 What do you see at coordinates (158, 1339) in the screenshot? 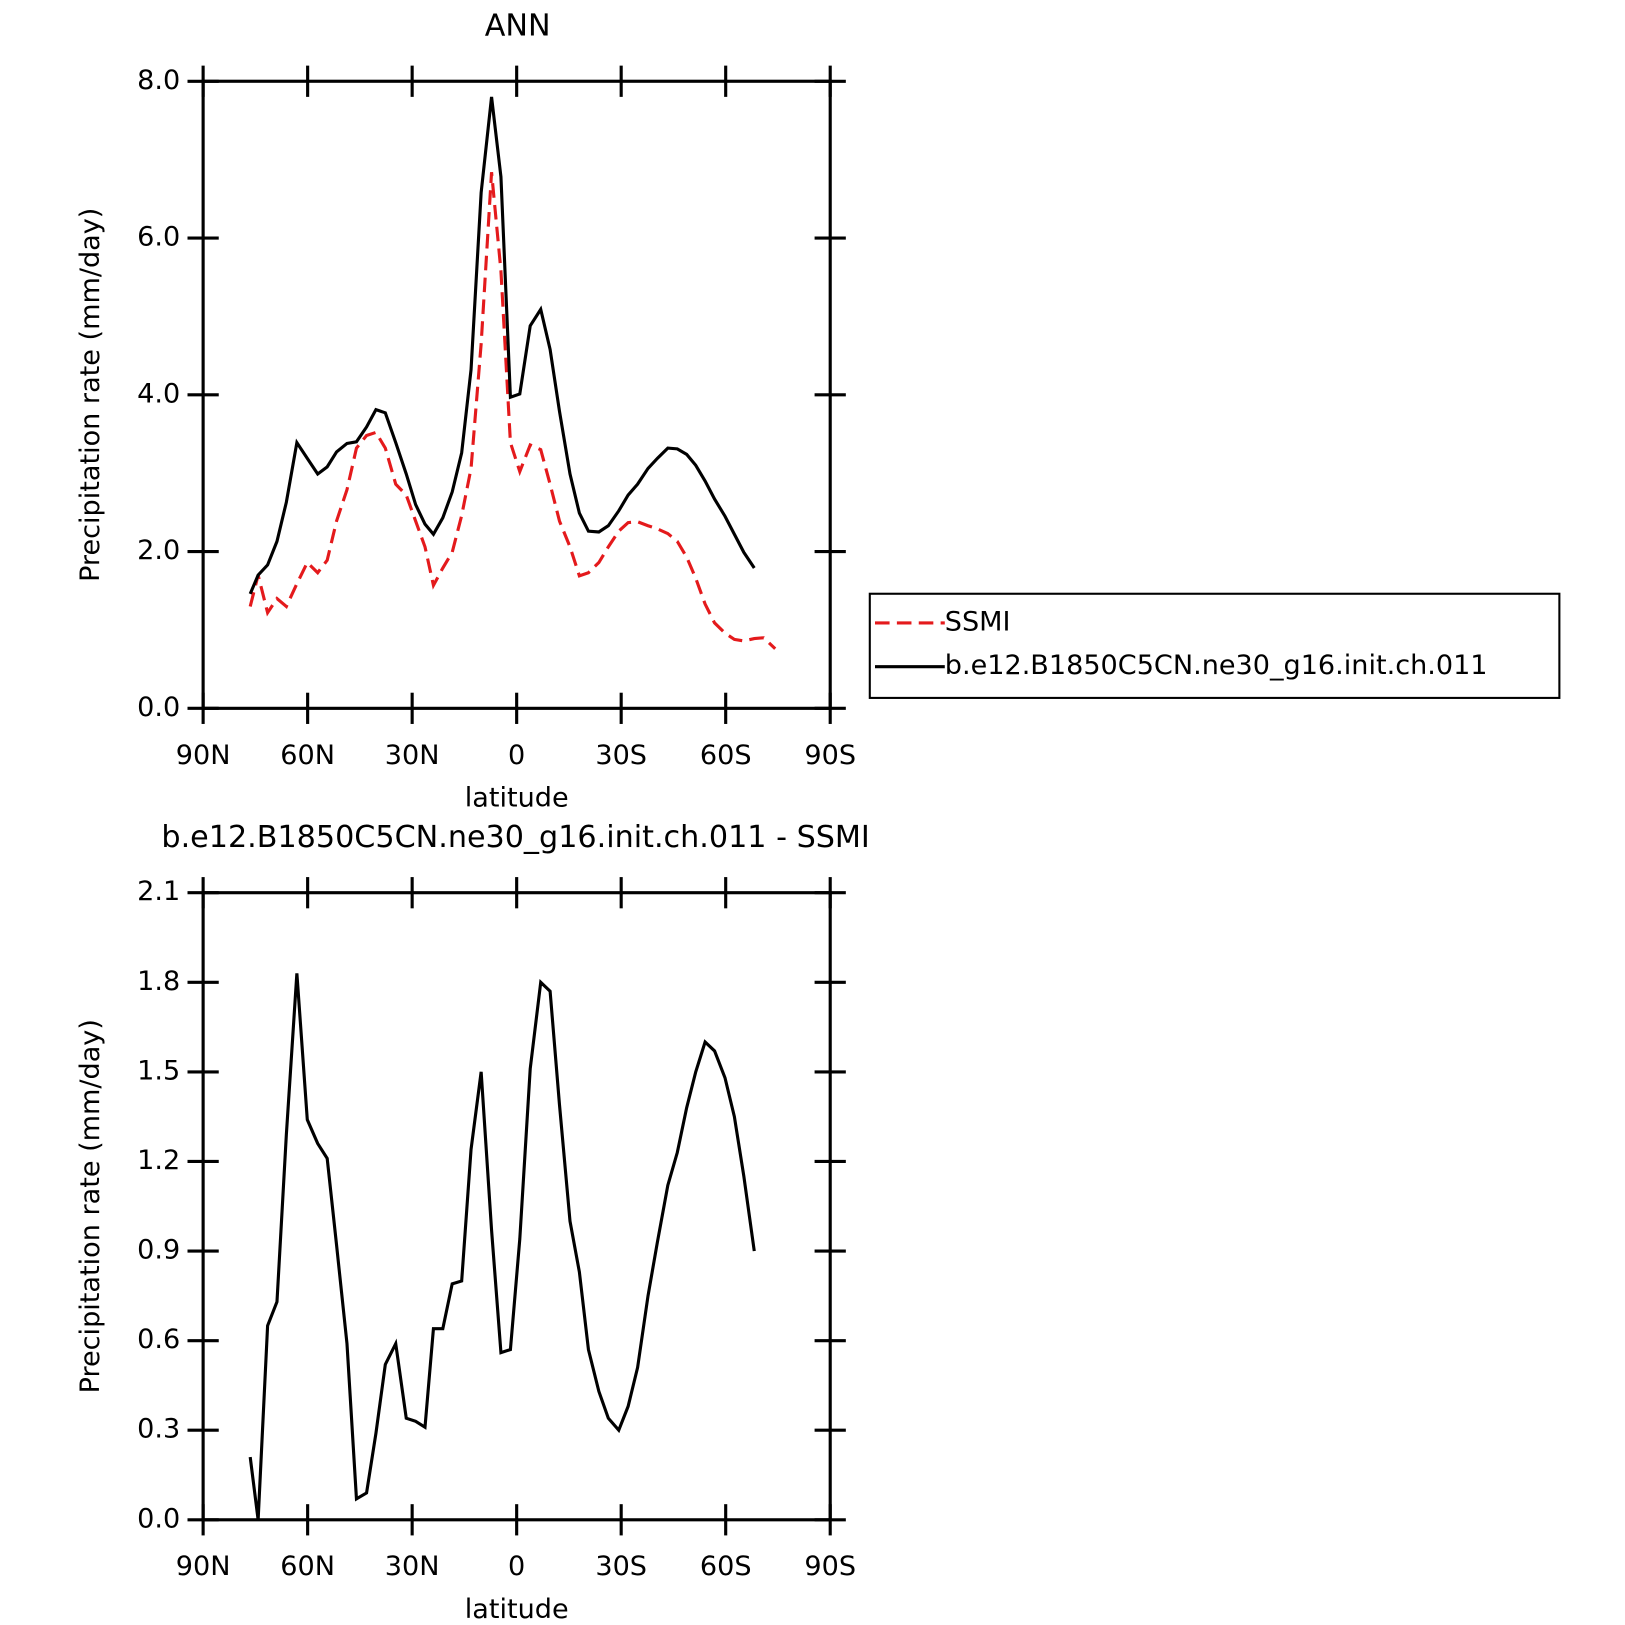
I see `y-tick-label: 0.6` at bounding box center [158, 1339].